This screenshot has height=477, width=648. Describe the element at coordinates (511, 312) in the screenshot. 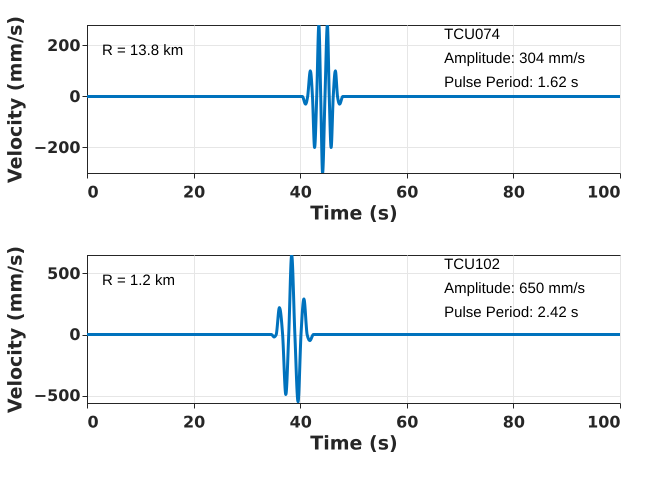

I see `annotation: Pulse Period: 2.42 s` at that location.